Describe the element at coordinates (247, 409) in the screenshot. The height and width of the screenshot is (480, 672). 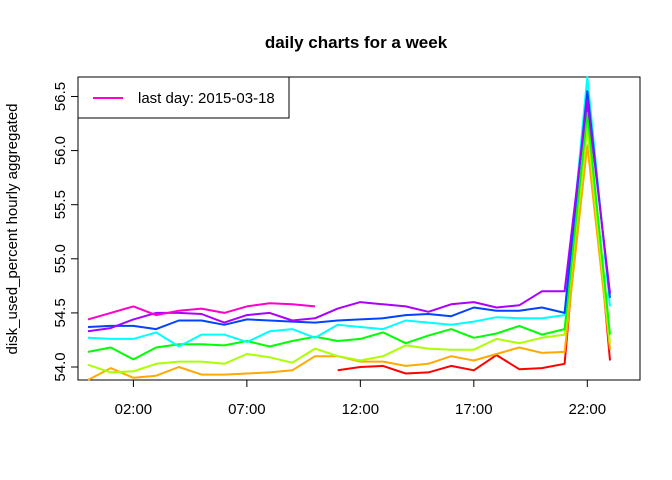
I see `x-tick-label: 07:00` at that location.